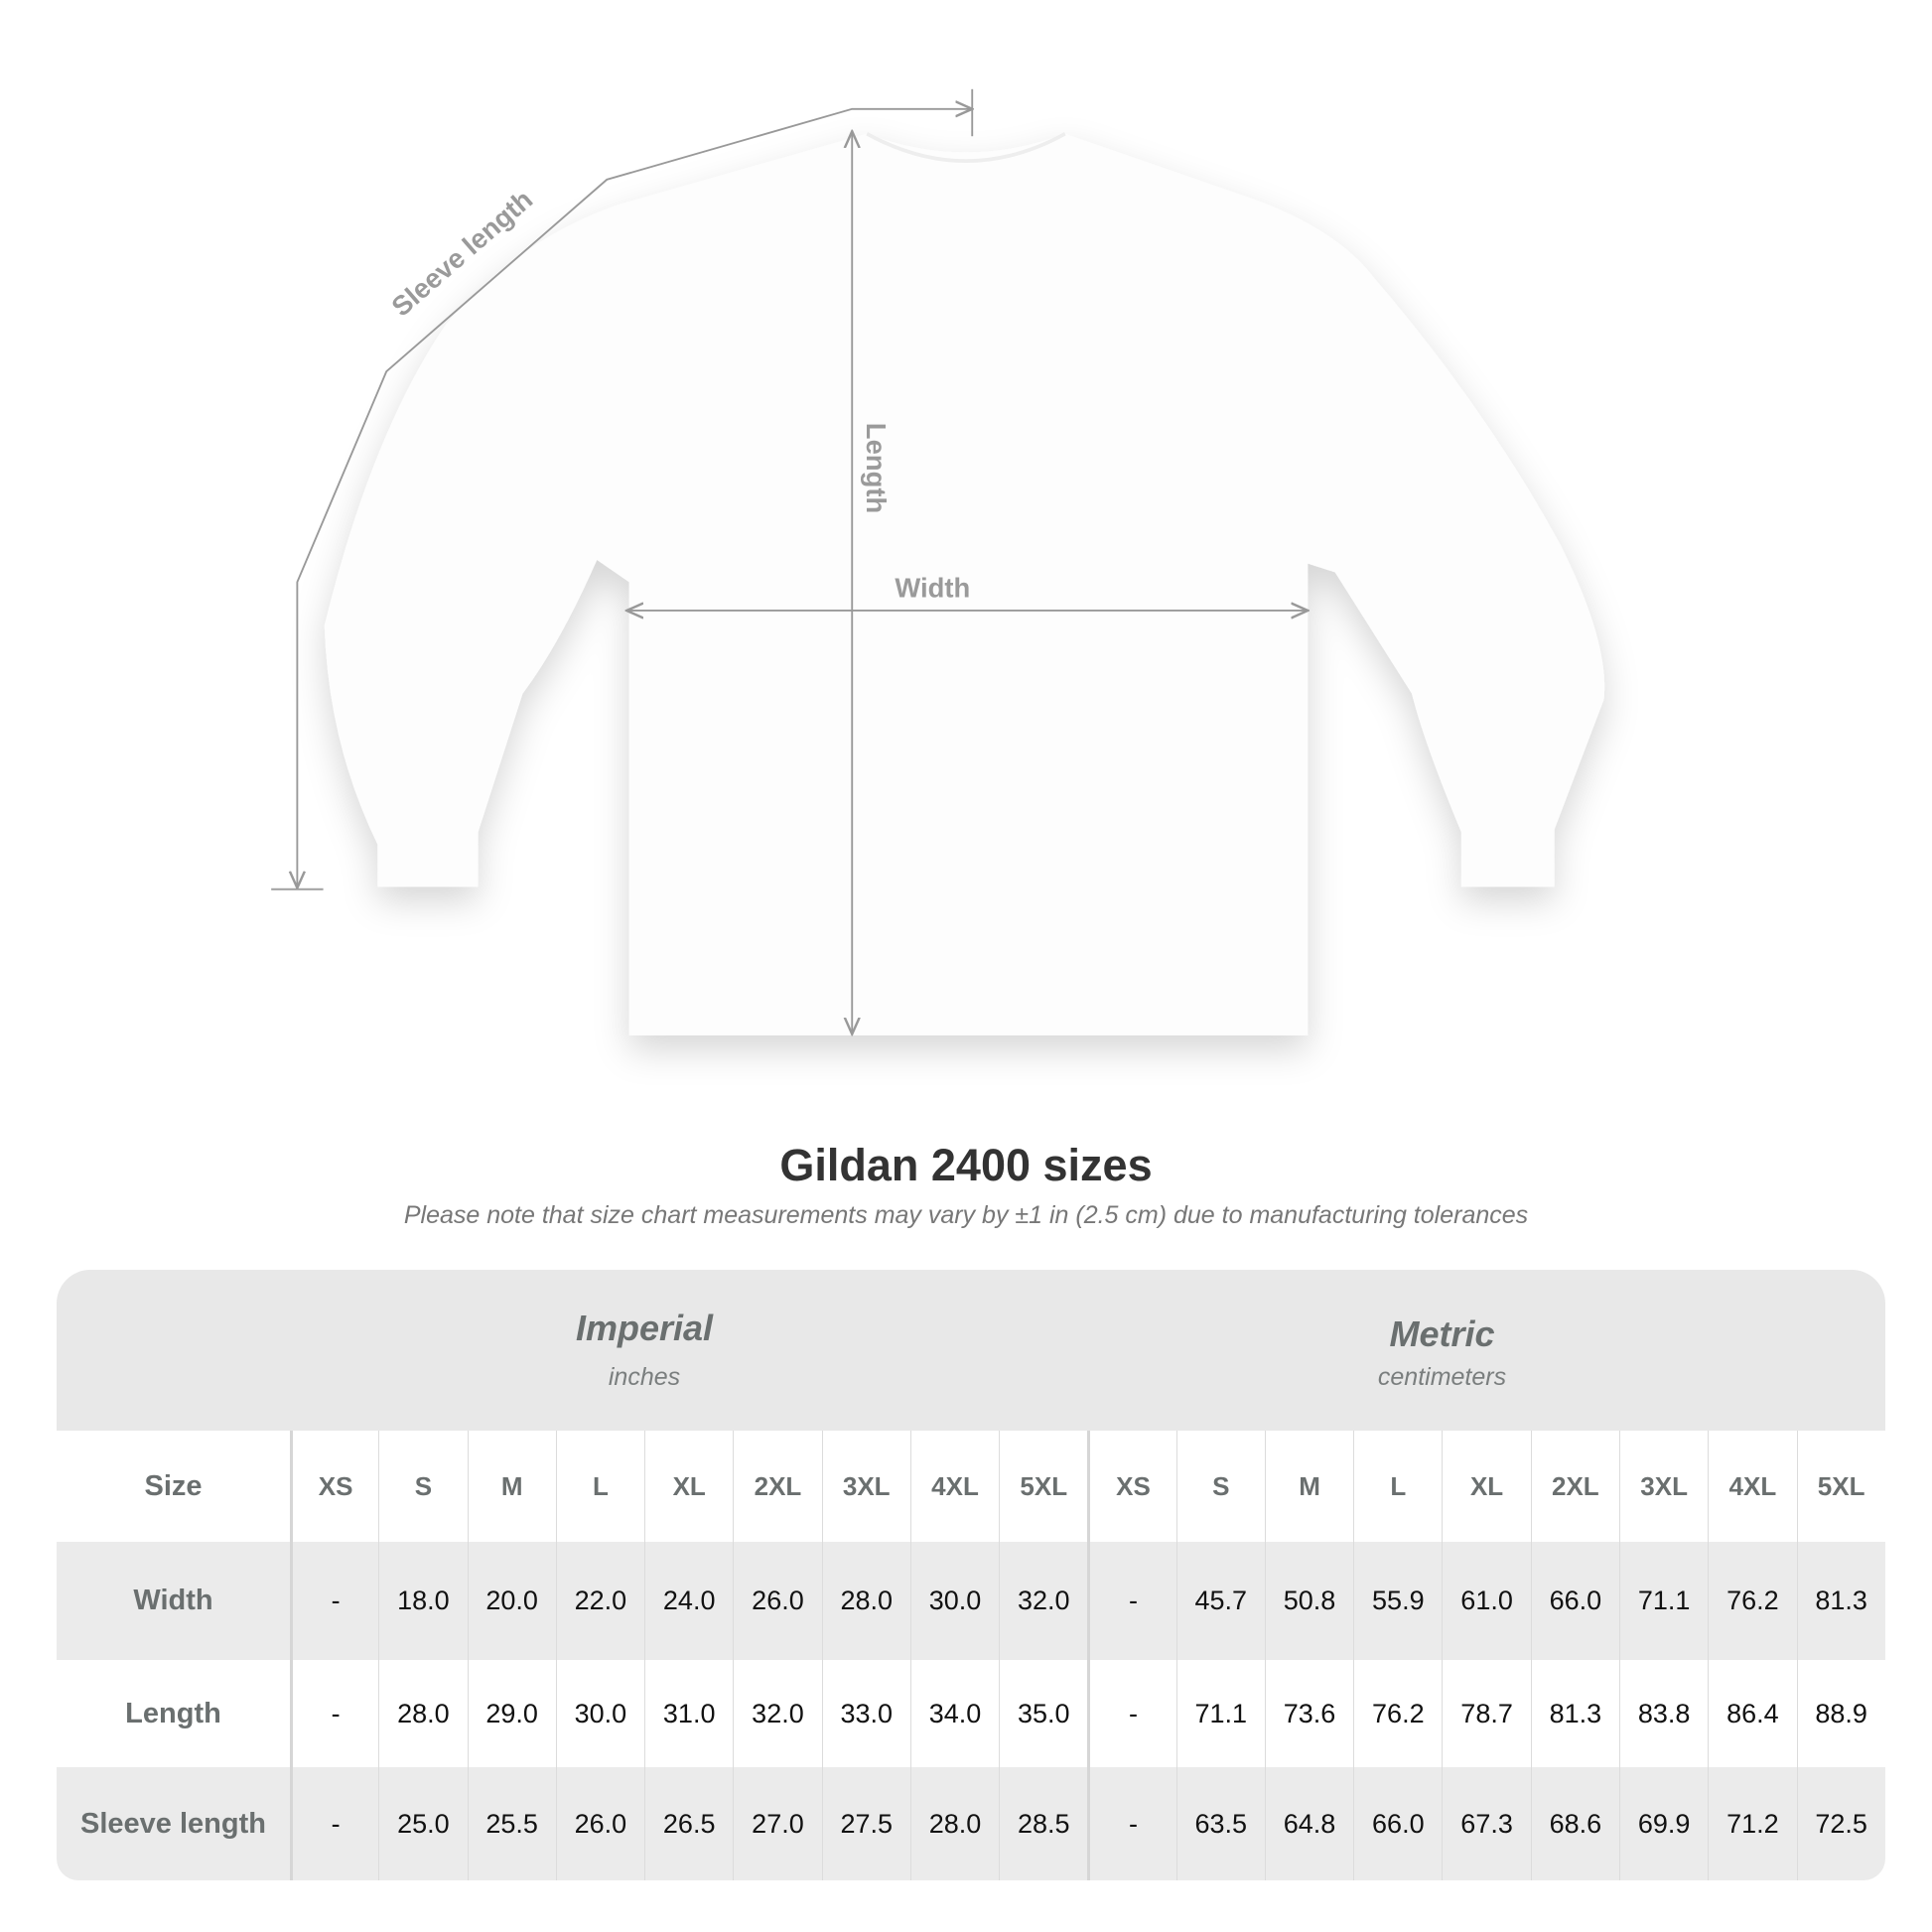 The width and height of the screenshot is (1932, 1932). I want to click on table-cell: 27.5, so click(866, 1823).